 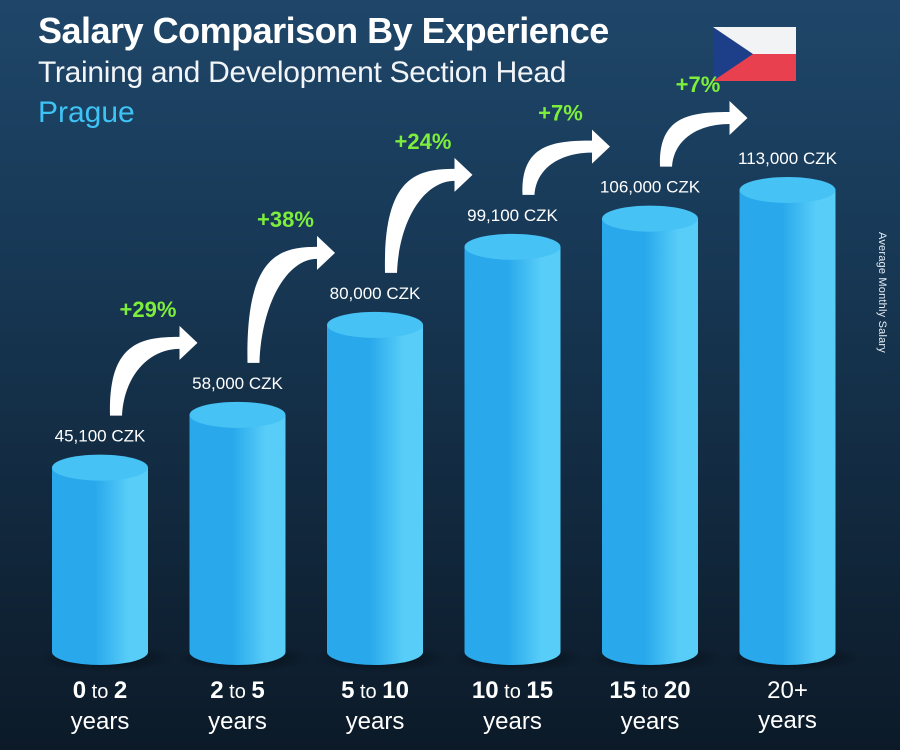 I want to click on value-label: 80,000 CZK, so click(x=375, y=293).